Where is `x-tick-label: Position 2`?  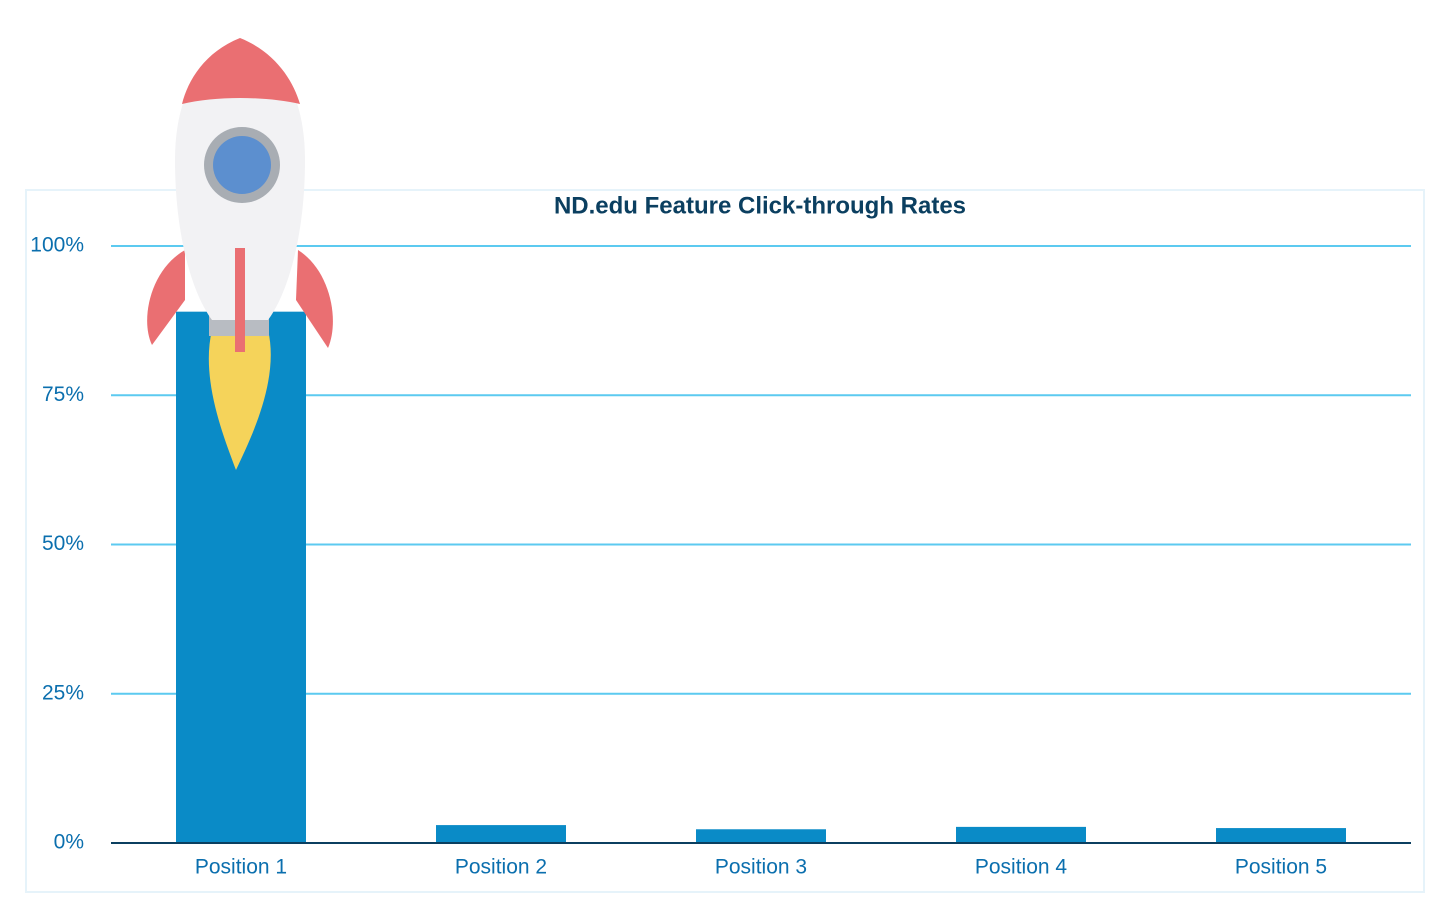 x-tick-label: Position 2 is located at coordinates (501, 867).